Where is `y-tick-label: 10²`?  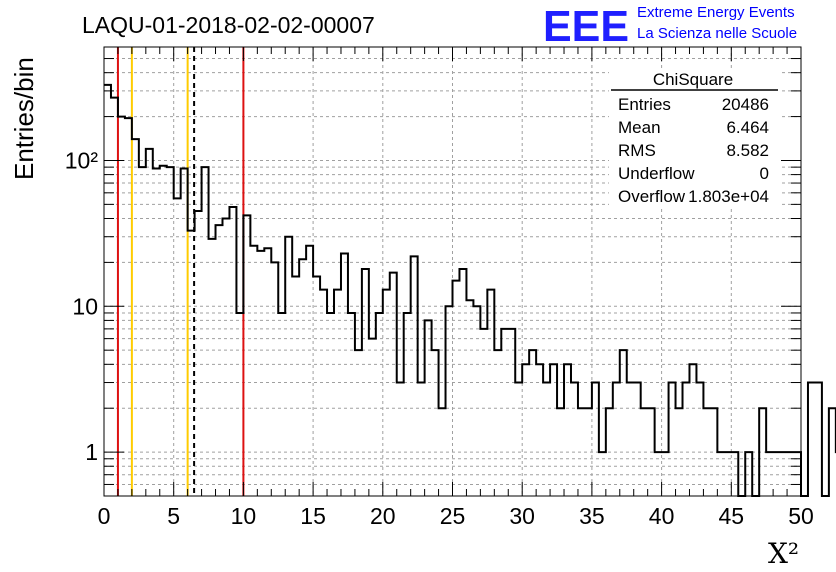 y-tick-label: 10² is located at coordinates (82, 160).